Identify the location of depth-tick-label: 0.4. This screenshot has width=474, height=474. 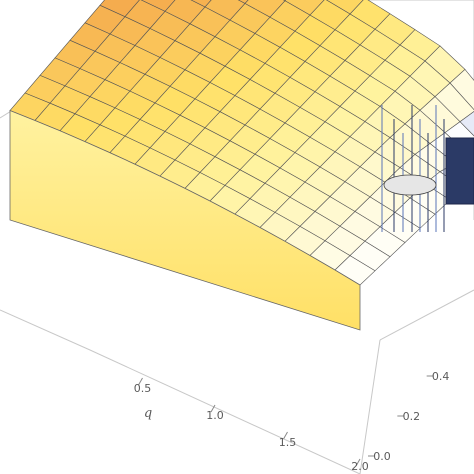
(441, 376).